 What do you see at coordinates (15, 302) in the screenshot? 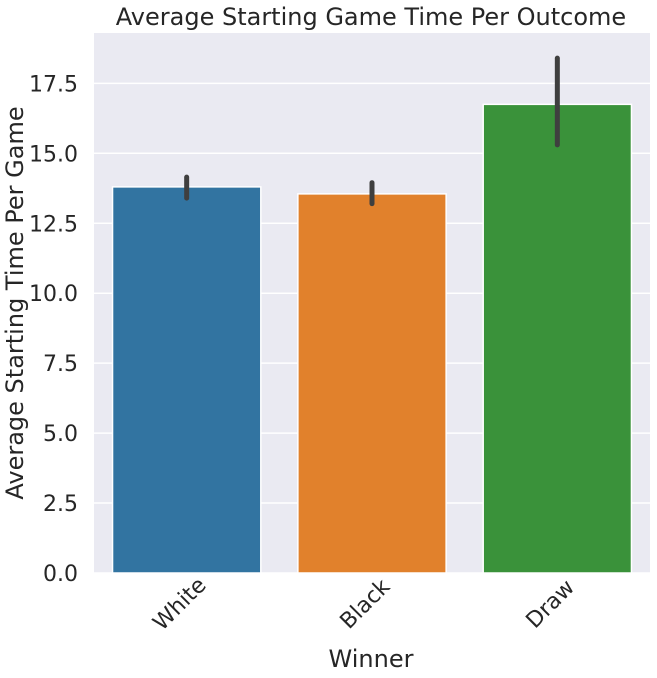
I see `y-axis-title: Average Starting Time Per Game` at bounding box center [15, 302].